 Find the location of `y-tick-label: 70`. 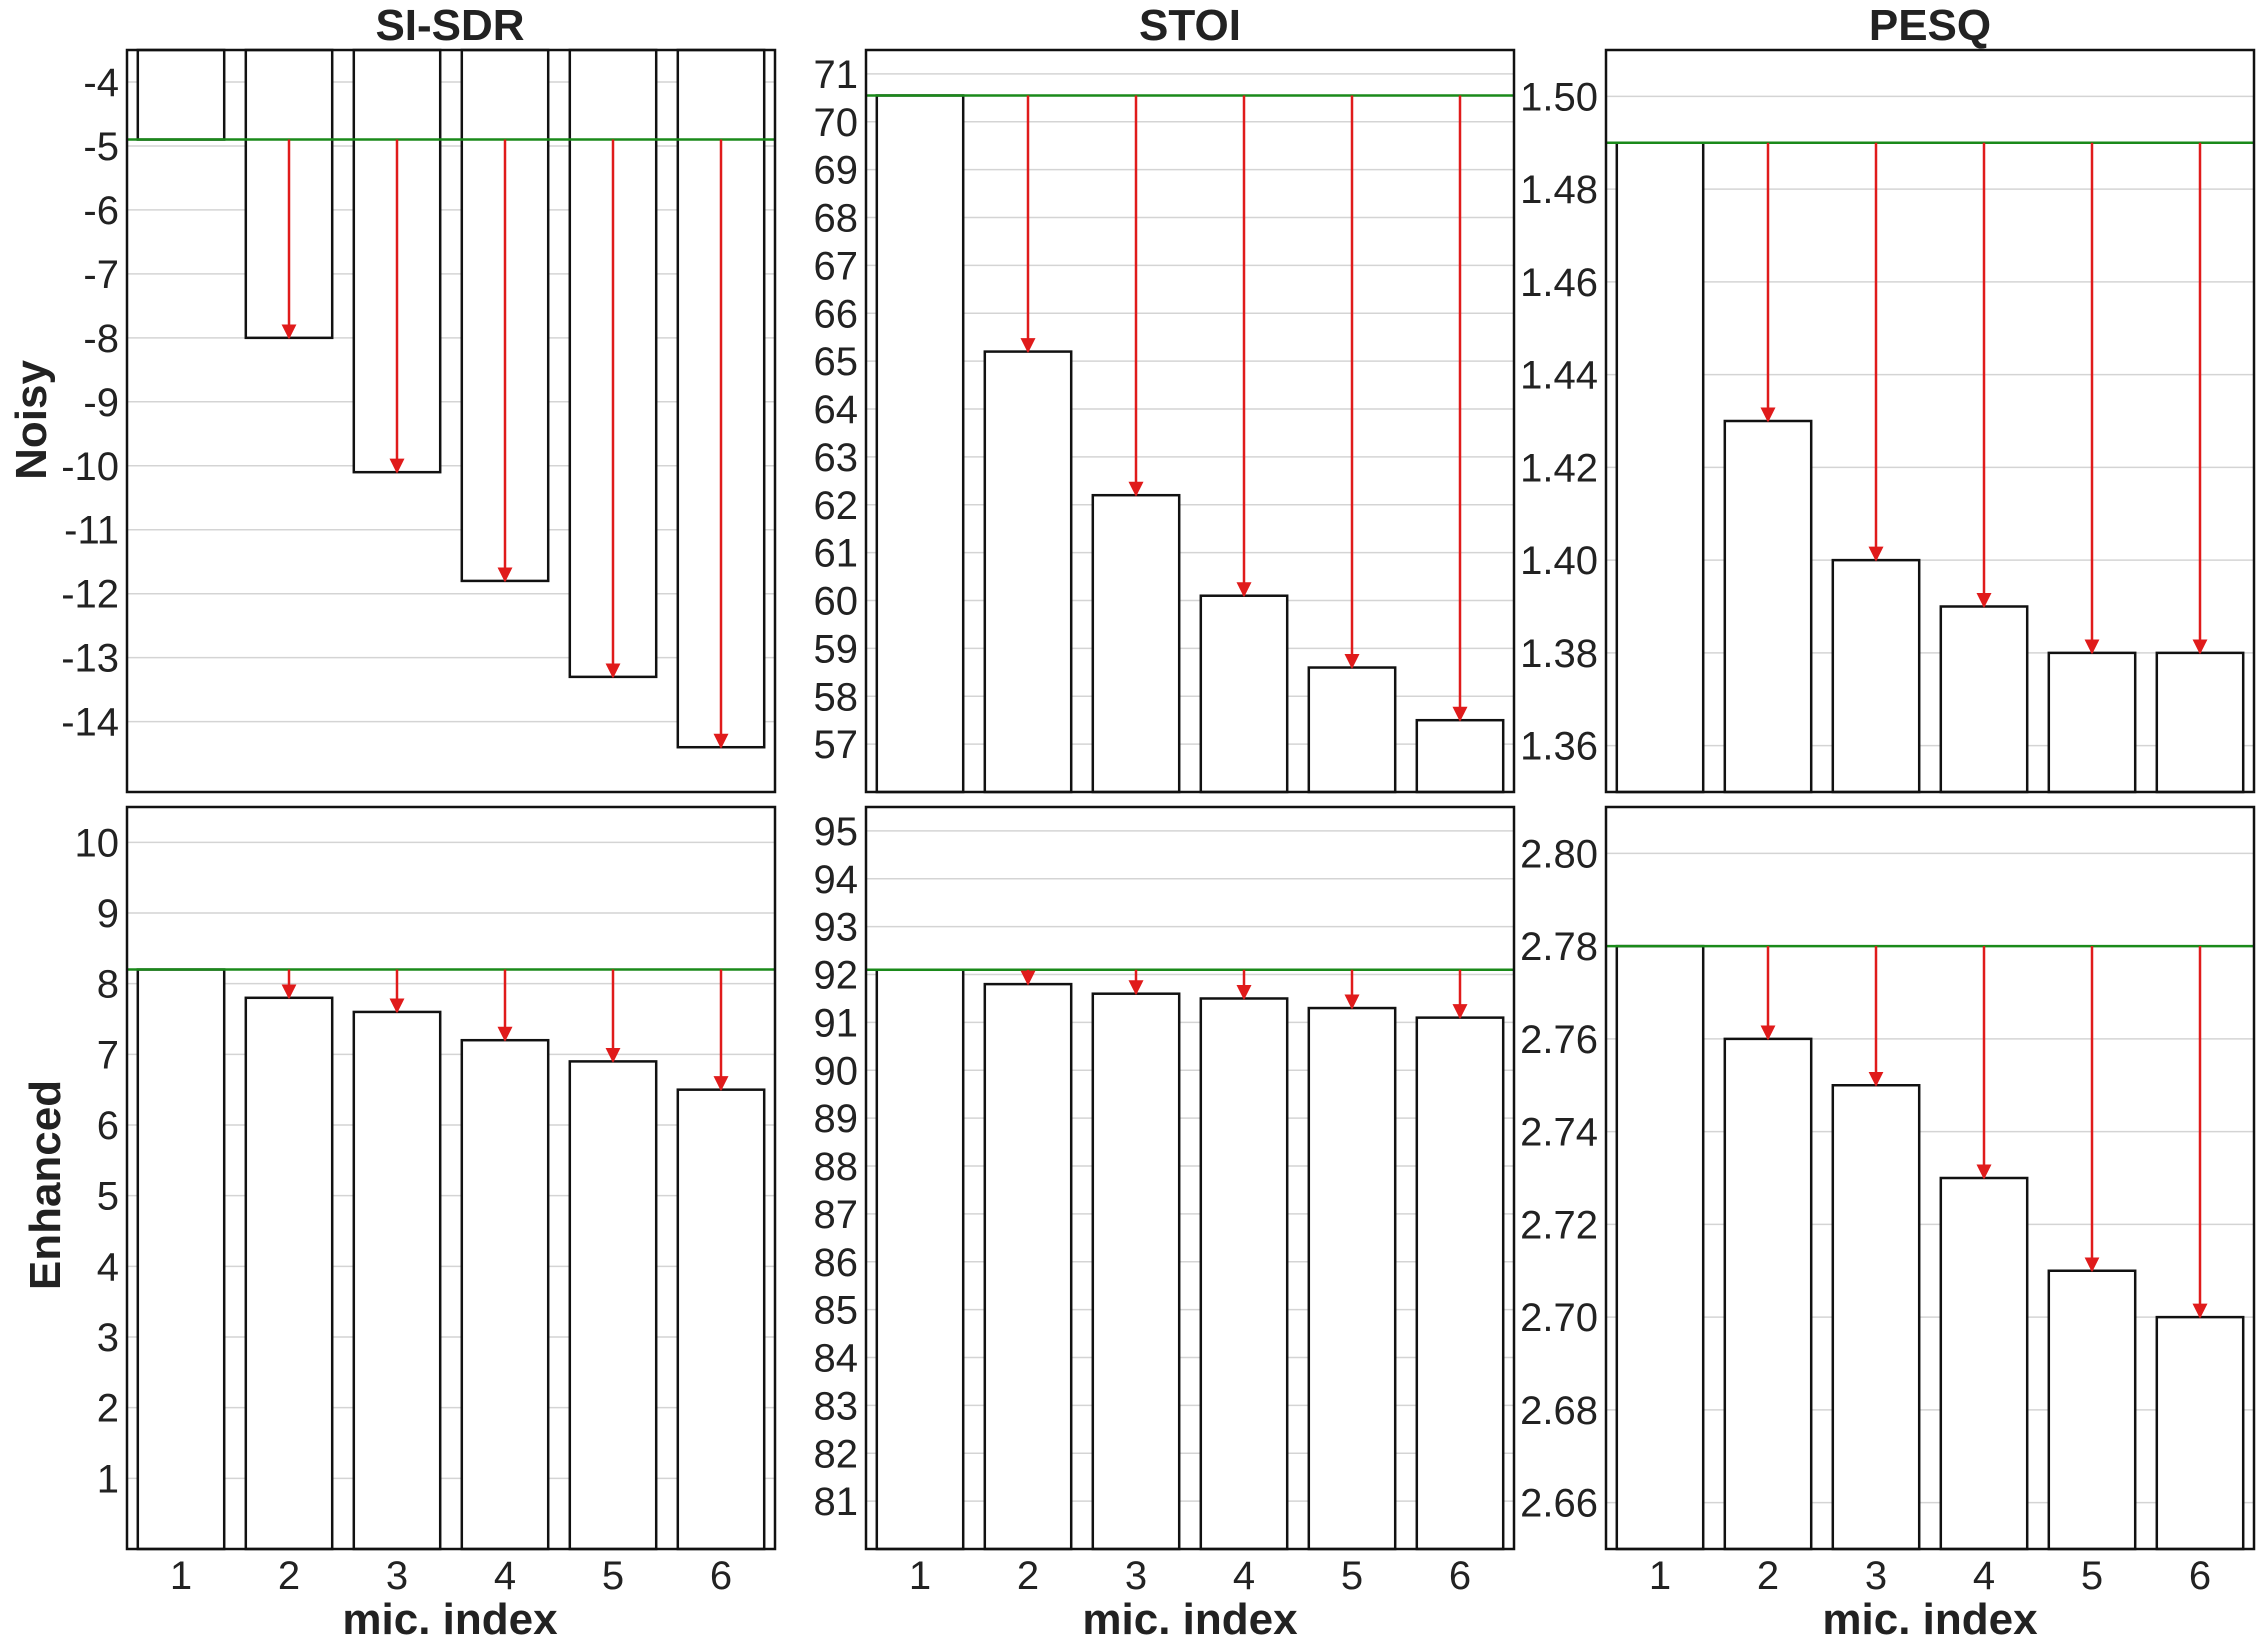

y-tick-label: 70 is located at coordinates (836, 123).